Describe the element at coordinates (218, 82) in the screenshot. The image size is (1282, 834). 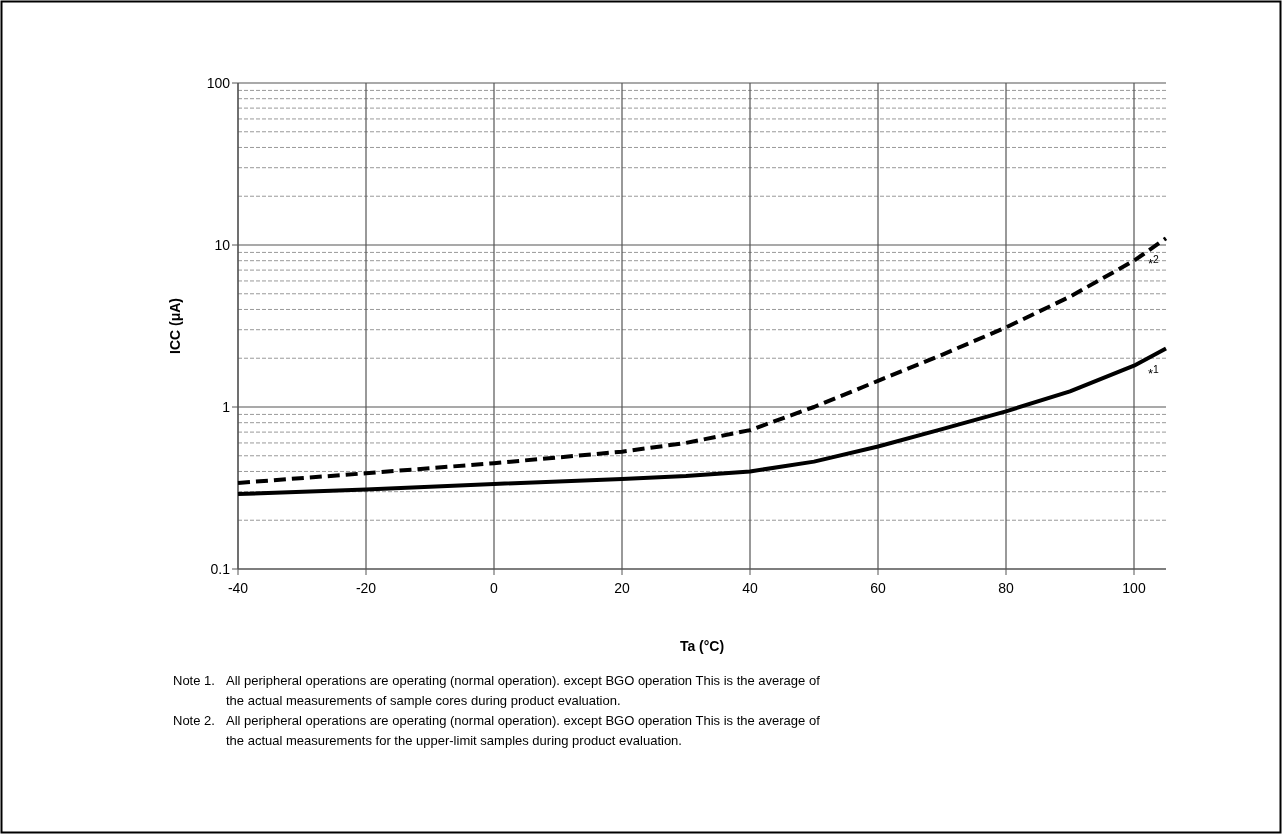
I see `y-tick-label: 100` at that location.